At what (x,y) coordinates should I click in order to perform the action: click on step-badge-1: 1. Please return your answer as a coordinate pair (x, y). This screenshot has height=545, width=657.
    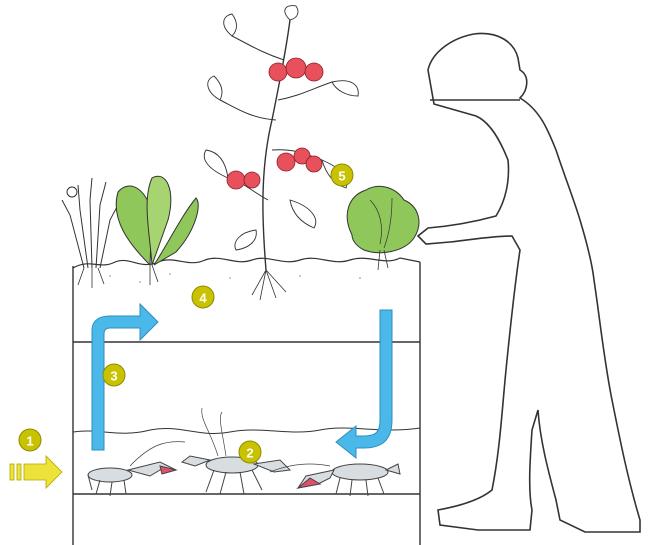
    Looking at the image, I should click on (30, 440).